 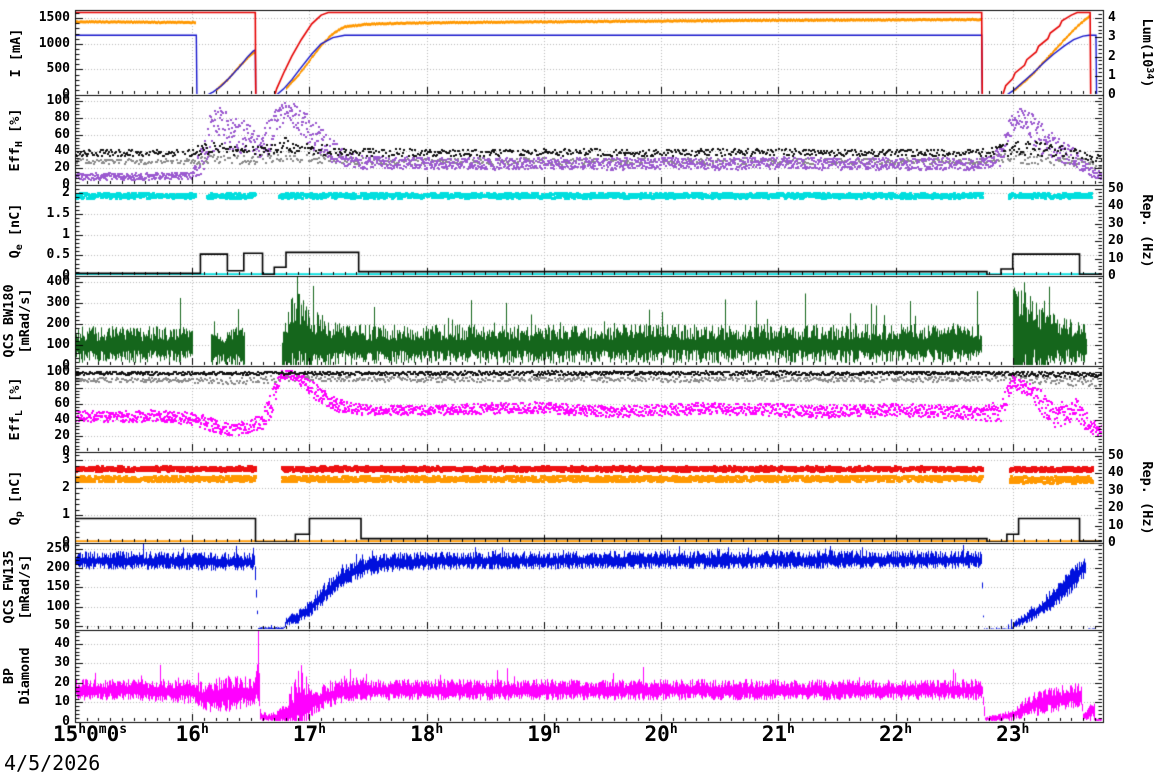 What do you see at coordinates (9, 676) in the screenshot?
I see `y-axis-title-bp-diamond: BP` at bounding box center [9, 676].